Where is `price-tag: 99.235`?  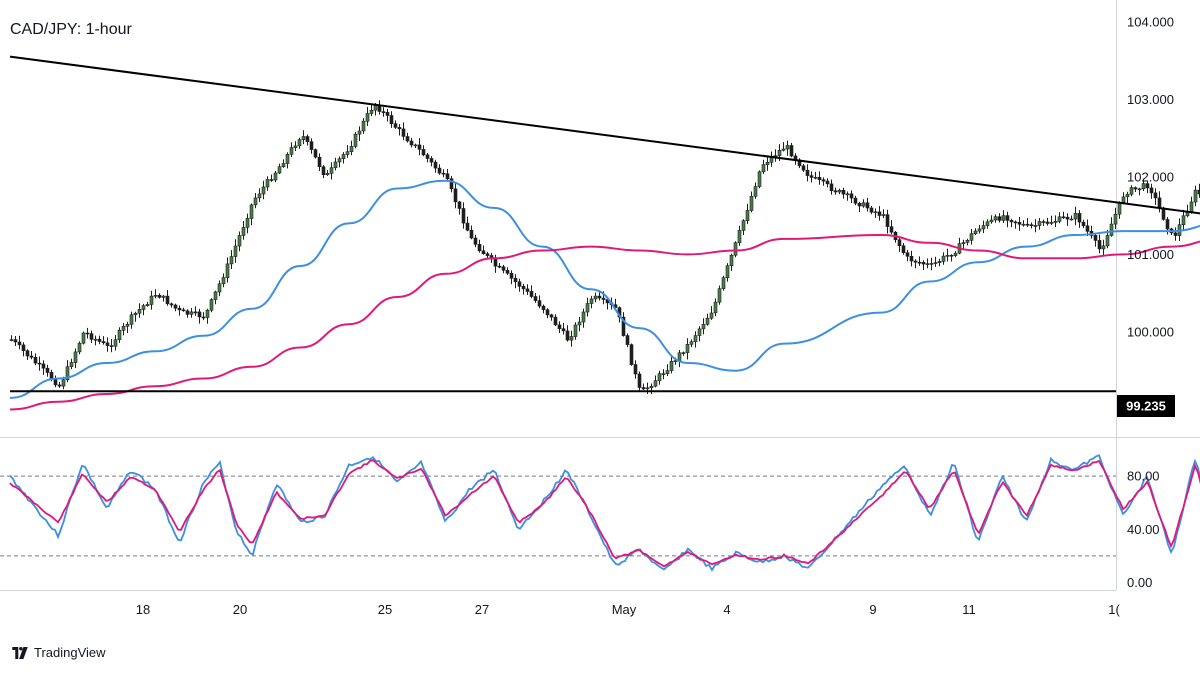 price-tag: 99.235 is located at coordinates (1146, 406).